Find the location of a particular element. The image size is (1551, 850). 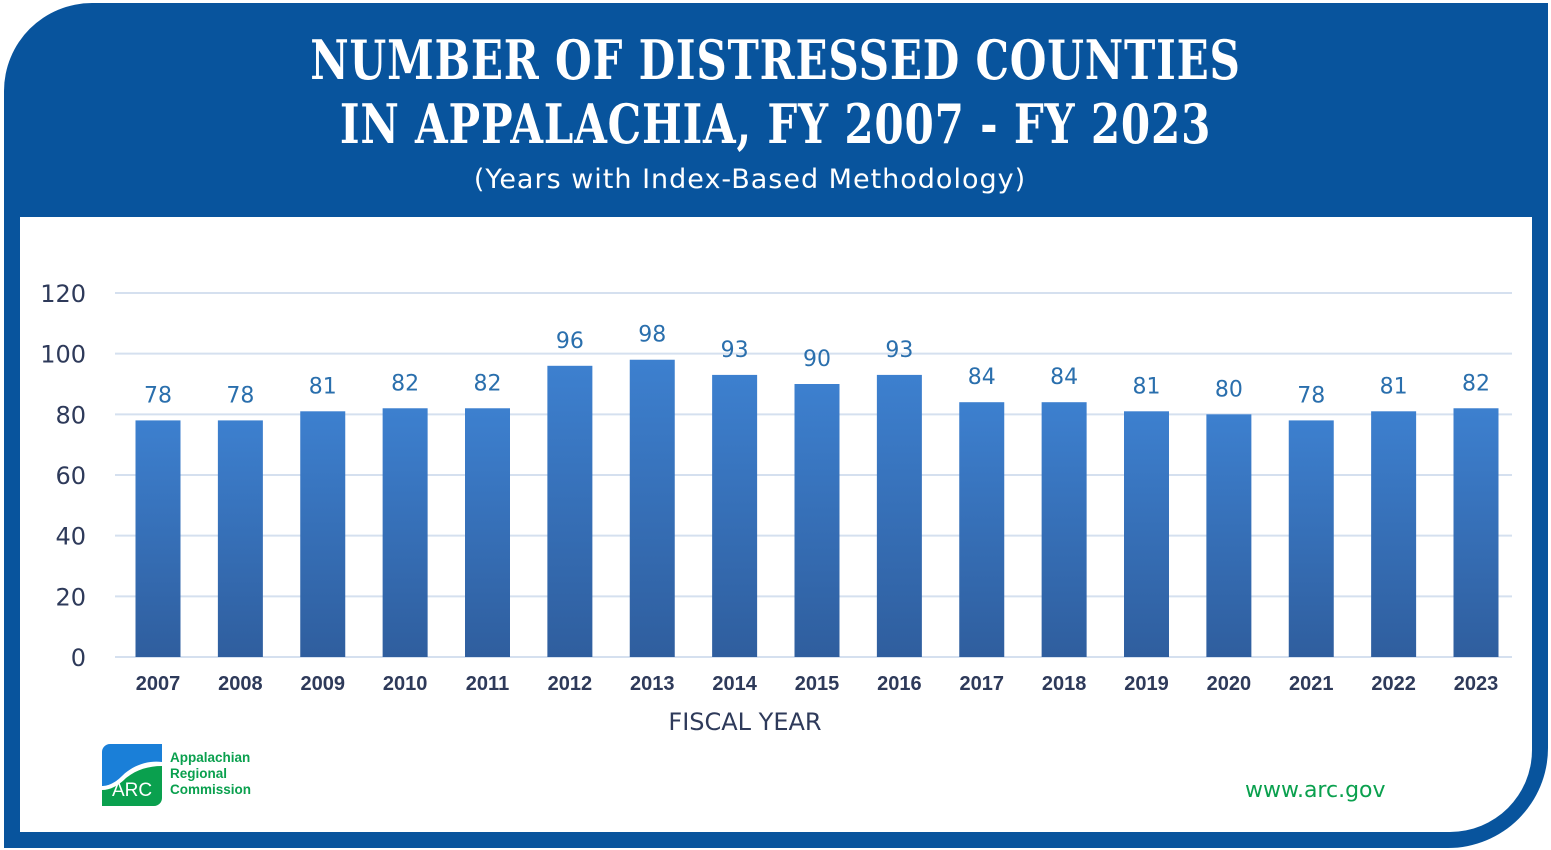

title-line-1: NUMBER OF DISTRESSED COUNTIES is located at coordinates (775, 60).